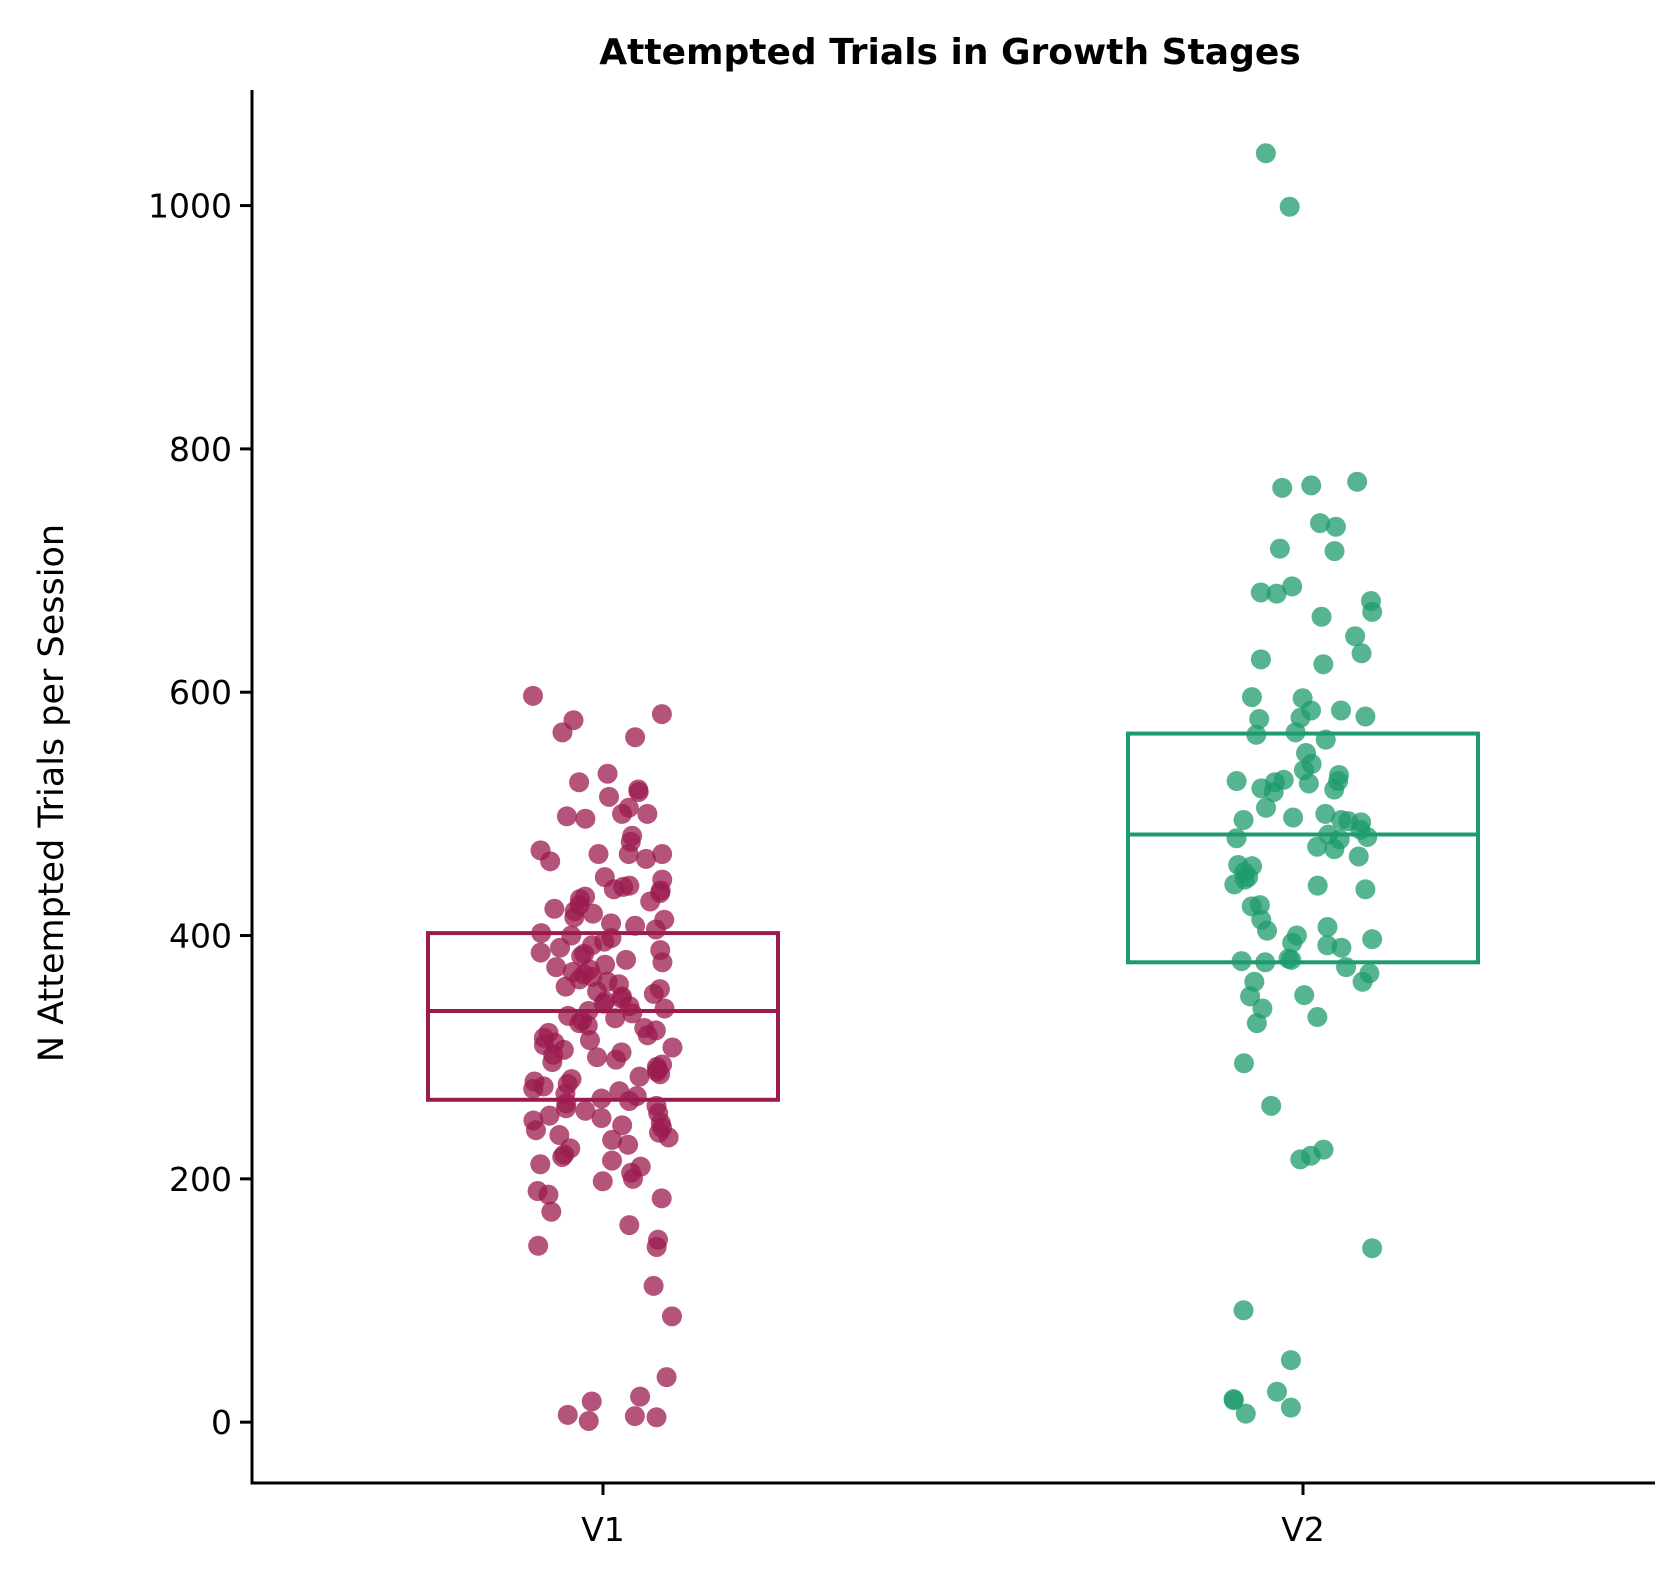 Image resolution: width=1675 pixels, height=1593 pixels. What do you see at coordinates (949, 52) in the screenshot?
I see `chart-title: Attempted Trials in Growth Stages` at bounding box center [949, 52].